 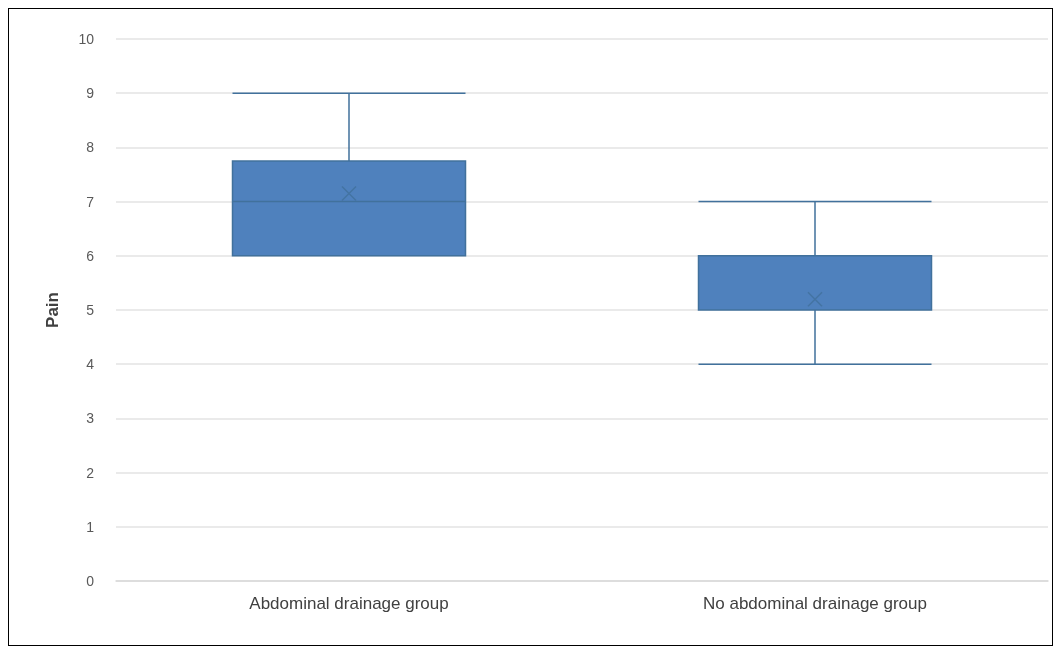 I want to click on y-tick-label: 1, so click(x=90, y=526).